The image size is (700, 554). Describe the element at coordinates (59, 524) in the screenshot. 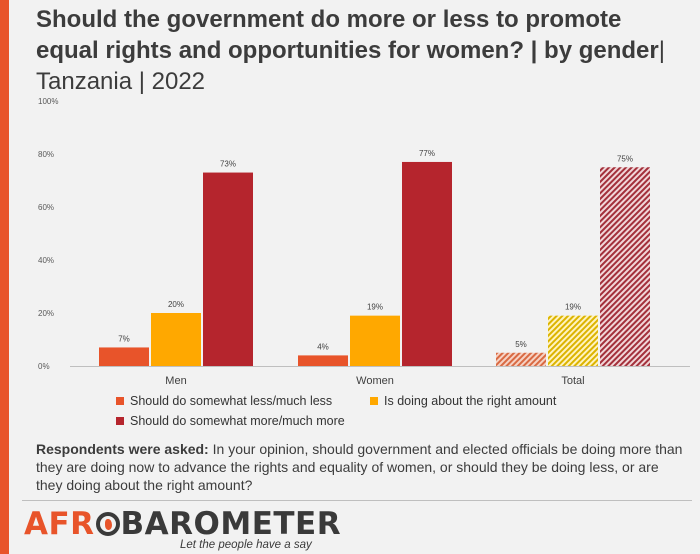

I see `logo-text-afr: AFR` at that location.